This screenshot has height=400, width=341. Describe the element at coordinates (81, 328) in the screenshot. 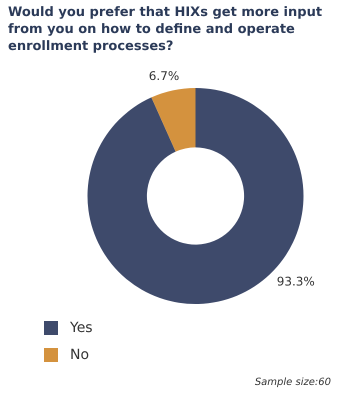

I see `legend-label: Yes` at that location.